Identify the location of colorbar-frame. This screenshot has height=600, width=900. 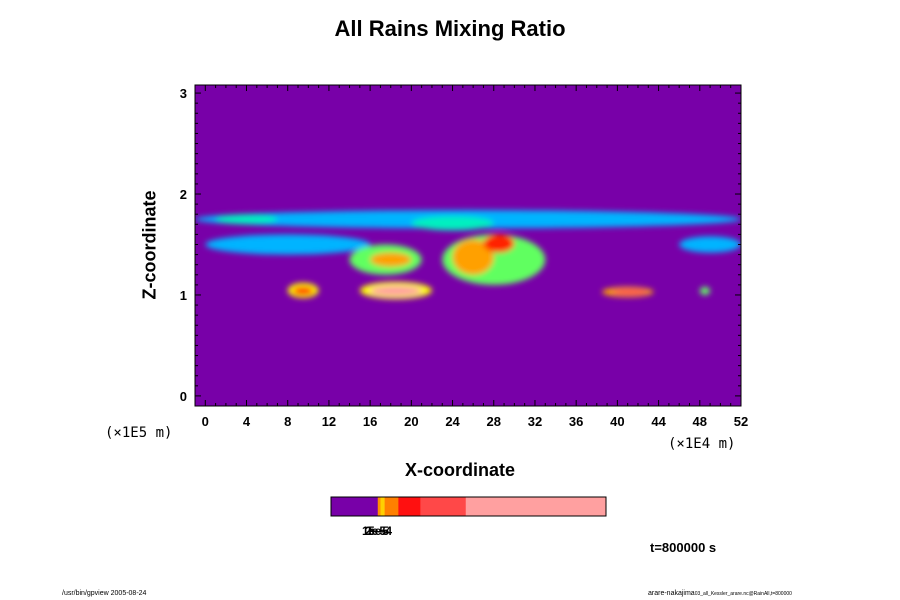
(468, 506).